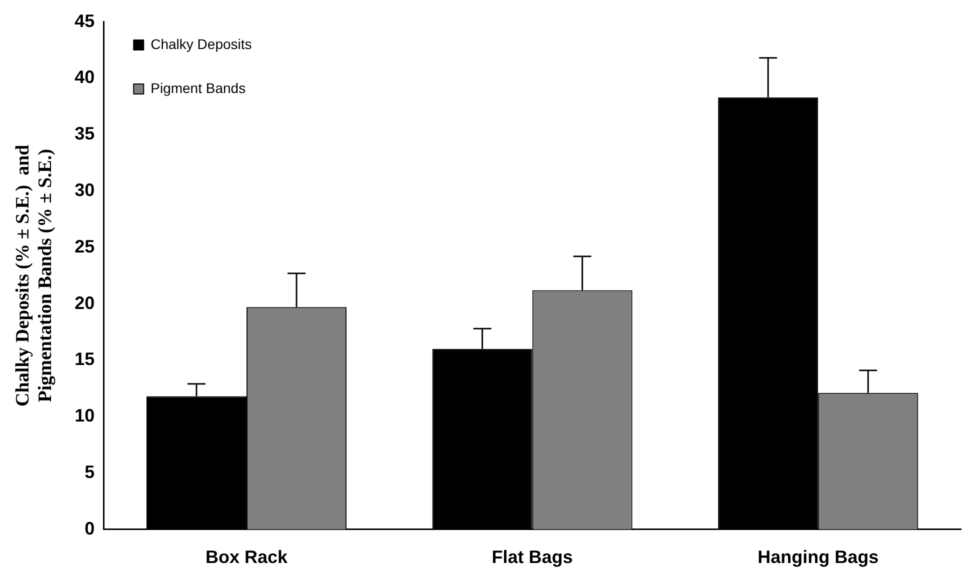 The image size is (979, 587). What do you see at coordinates (84, 134) in the screenshot?
I see `y-tick-label: 35` at bounding box center [84, 134].